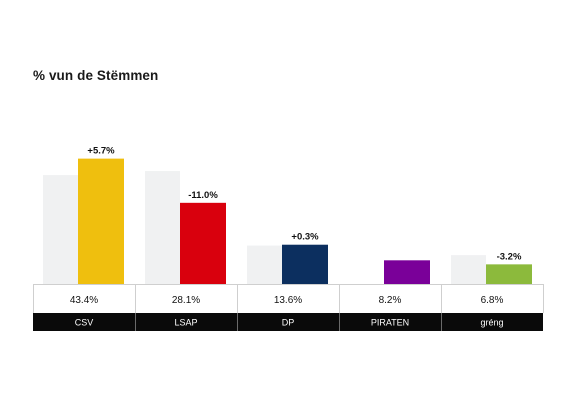  Describe the element at coordinates (407, 272) in the screenshot. I see `bar-piraten` at that location.